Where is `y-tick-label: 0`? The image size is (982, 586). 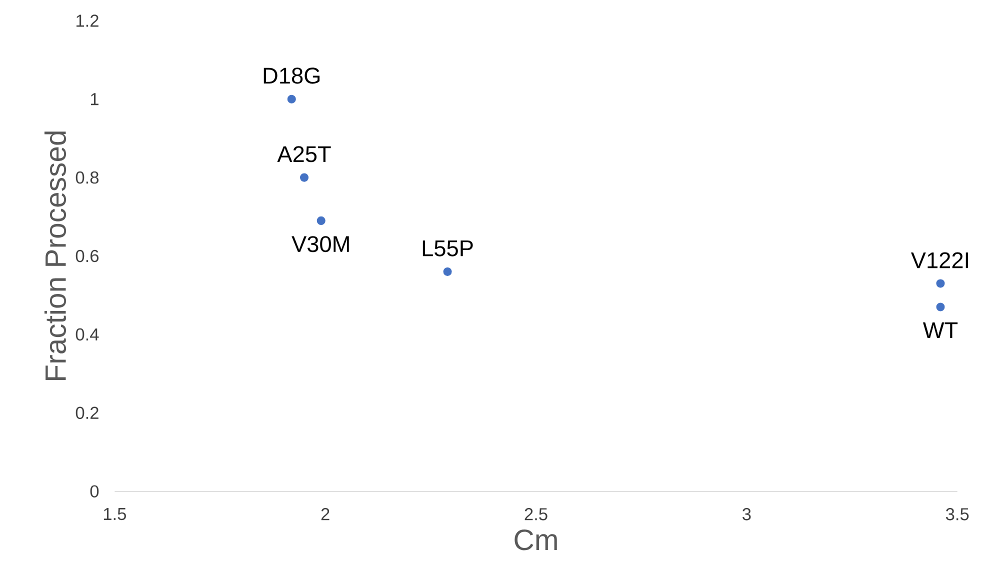 y-tick-label: 0 is located at coordinates (94, 491).